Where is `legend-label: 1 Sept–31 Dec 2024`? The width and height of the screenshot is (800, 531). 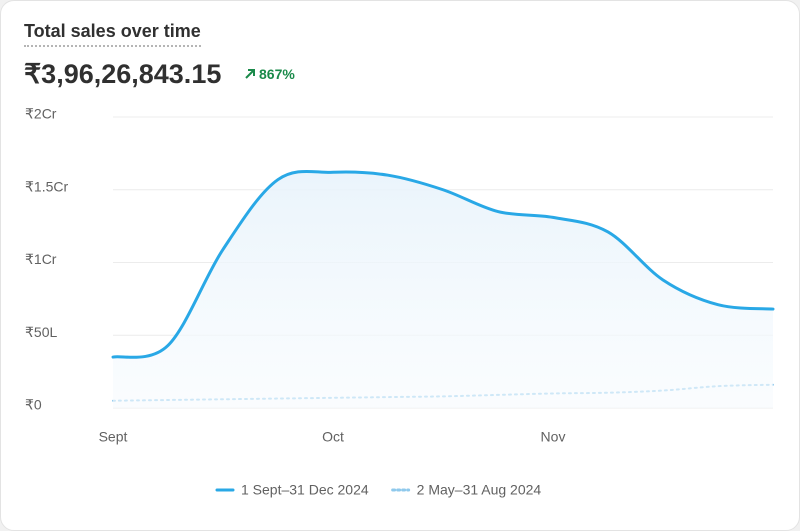 legend-label: 1 Sept–31 Dec 2024 is located at coordinates (305, 490).